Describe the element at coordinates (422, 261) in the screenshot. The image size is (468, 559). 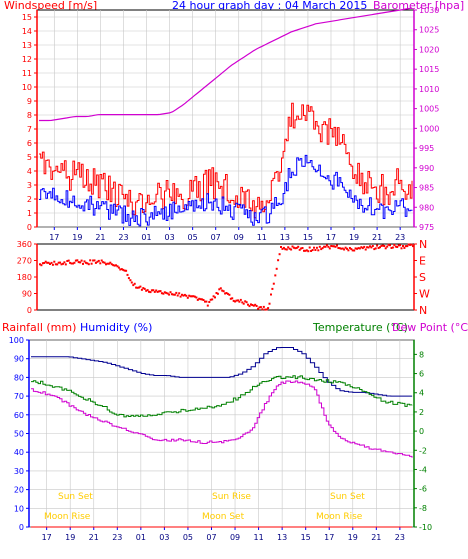
I see `right-tick-label: E` at that location.